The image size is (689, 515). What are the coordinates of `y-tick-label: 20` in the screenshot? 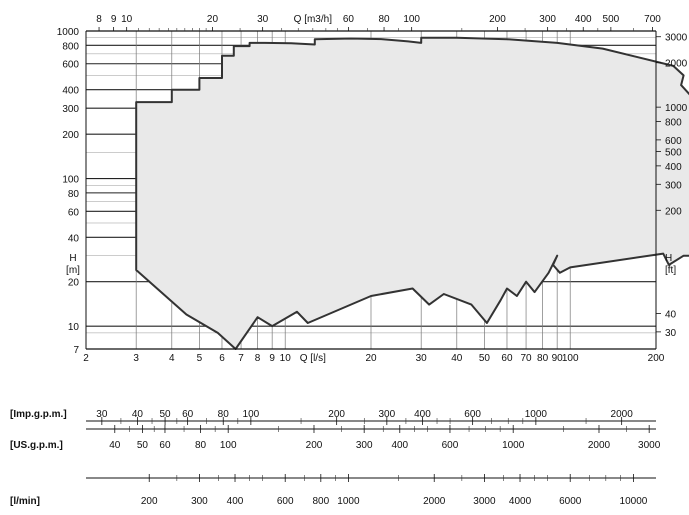 It's located at (74, 283).